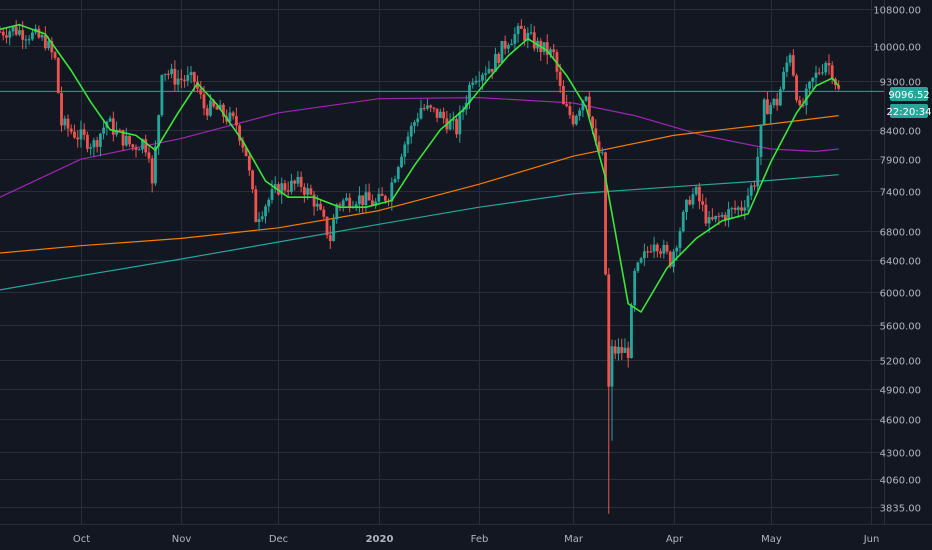 Image resolution: width=932 pixels, height=550 pixels. I want to click on x-tick-label: Oct, so click(81, 539).